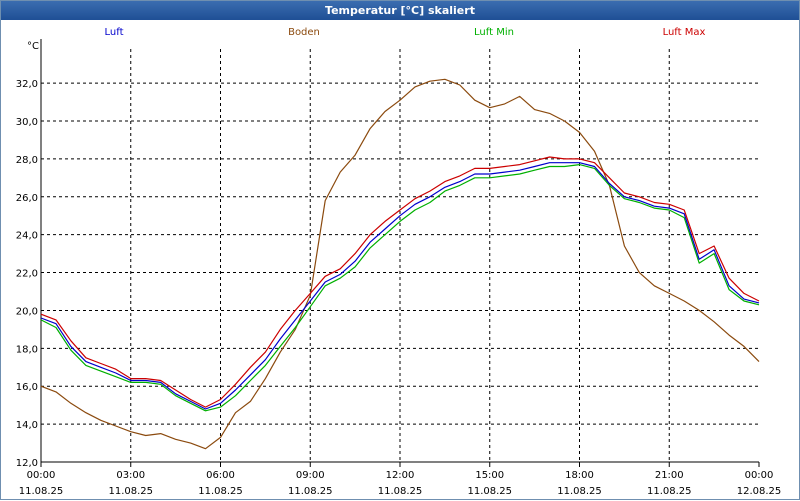 This screenshot has height=501, width=800. Describe the element at coordinates (130, 475) in the screenshot. I see `x-tick-time: 03:00` at that location.